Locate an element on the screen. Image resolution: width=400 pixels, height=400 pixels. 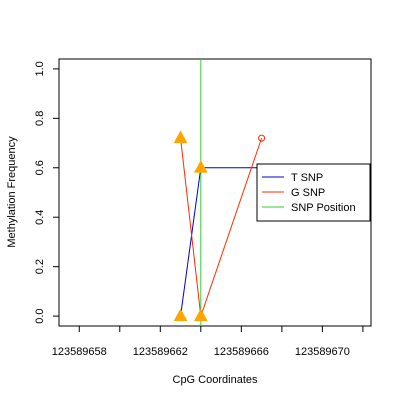
legend: T SNP G SNP SNP Position is located at coordinates (313, 192).